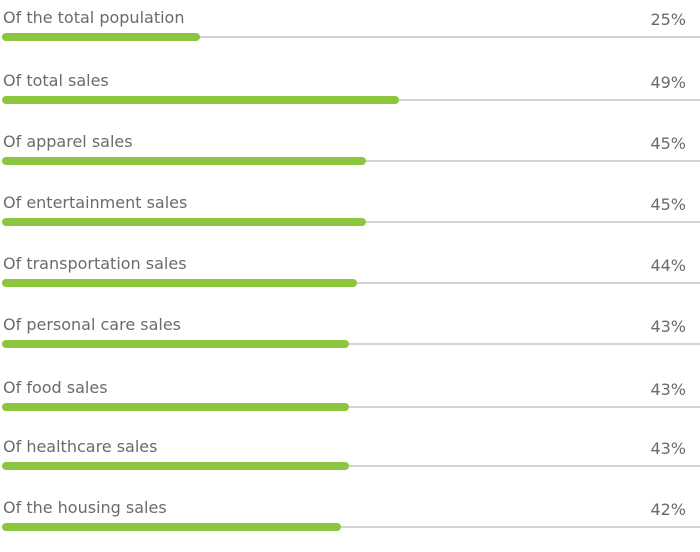 This screenshot has height=552, width=700. I want to click on bar-label: Of apparel sales, so click(68, 141).